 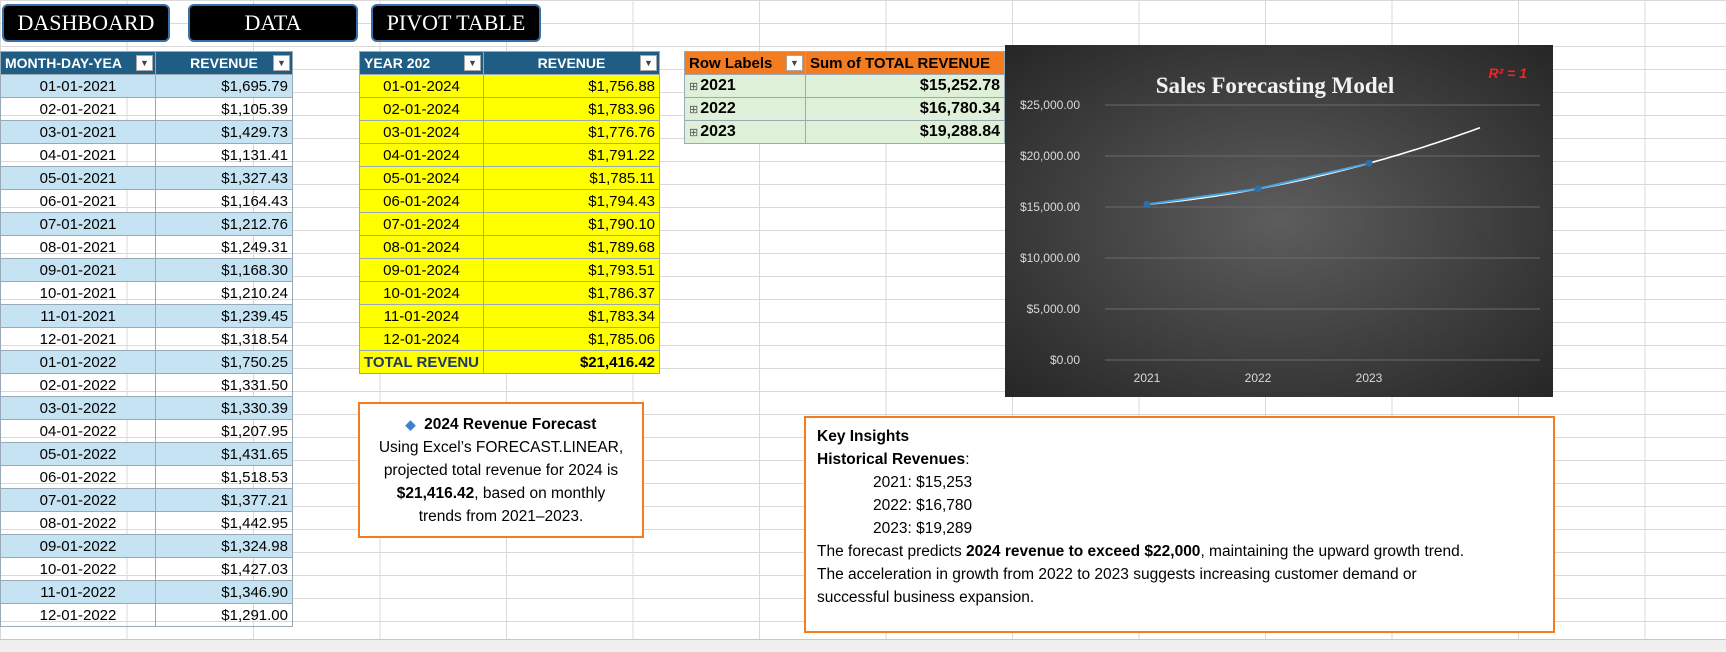 What do you see at coordinates (146, 201) in the screenshot?
I see `table-row: 06-01-2021 $1,164.43` at bounding box center [146, 201].